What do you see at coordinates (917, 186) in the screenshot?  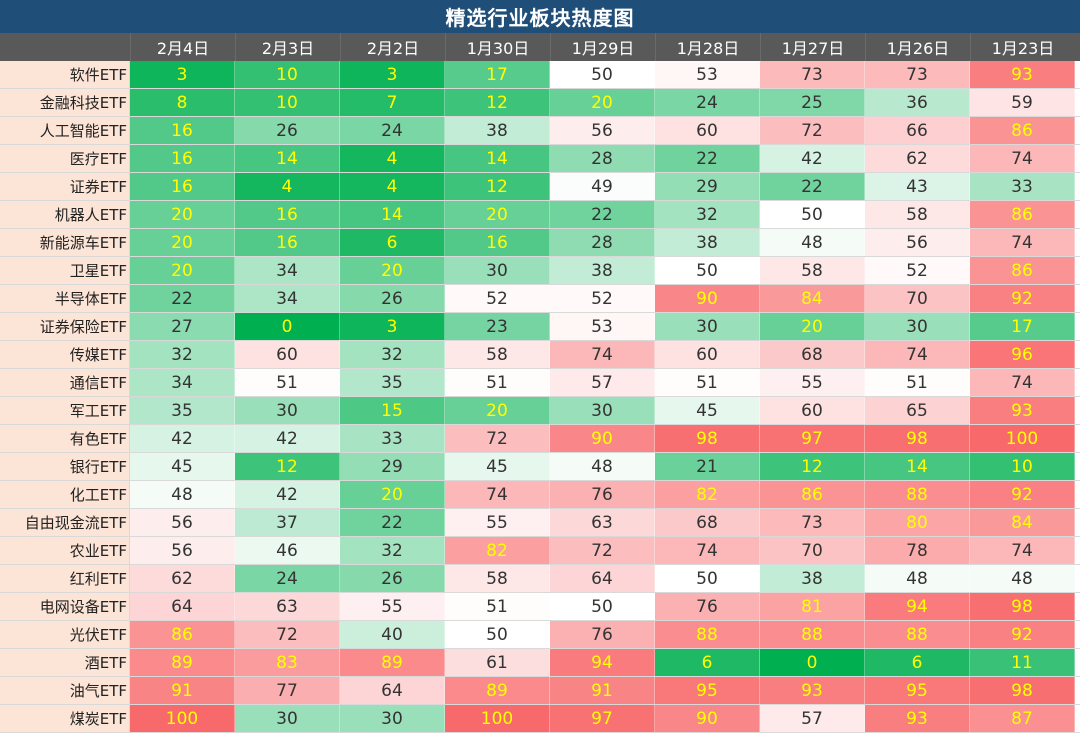 I see `heatmap-cell: 43` at bounding box center [917, 186].